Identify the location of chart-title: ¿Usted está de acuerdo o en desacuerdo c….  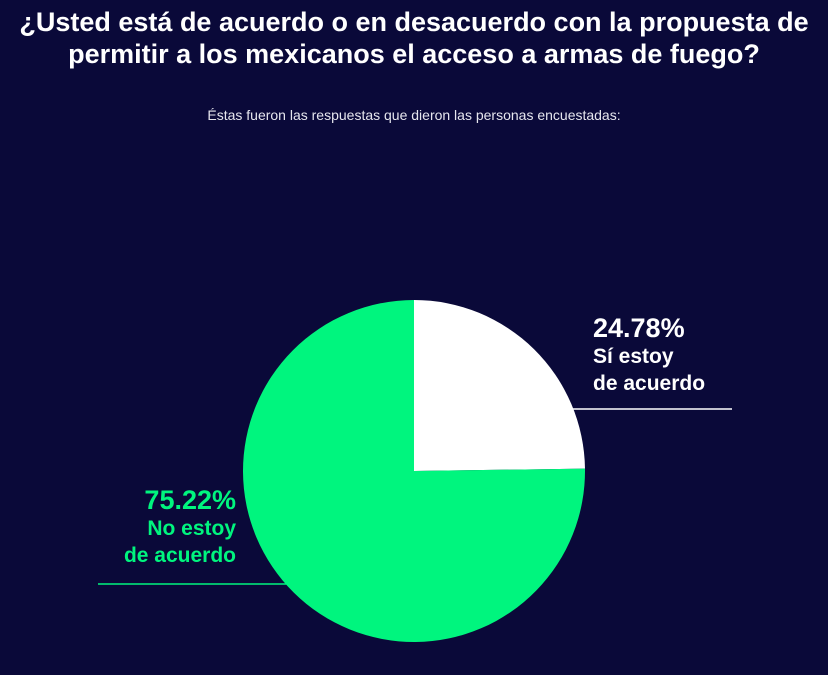
(414, 38).